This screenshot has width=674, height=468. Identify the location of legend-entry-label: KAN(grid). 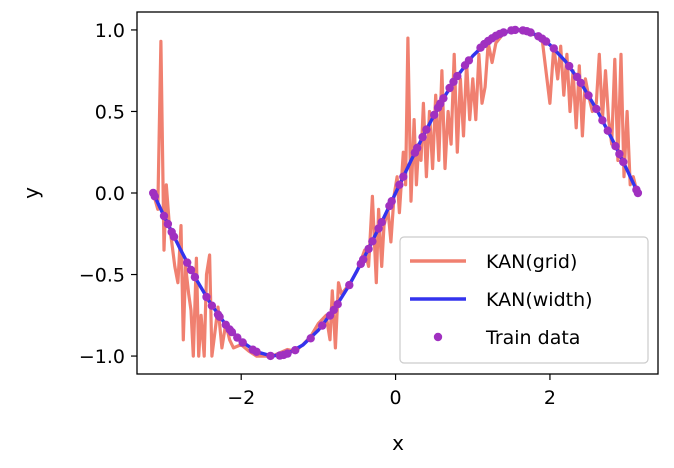
(531, 262).